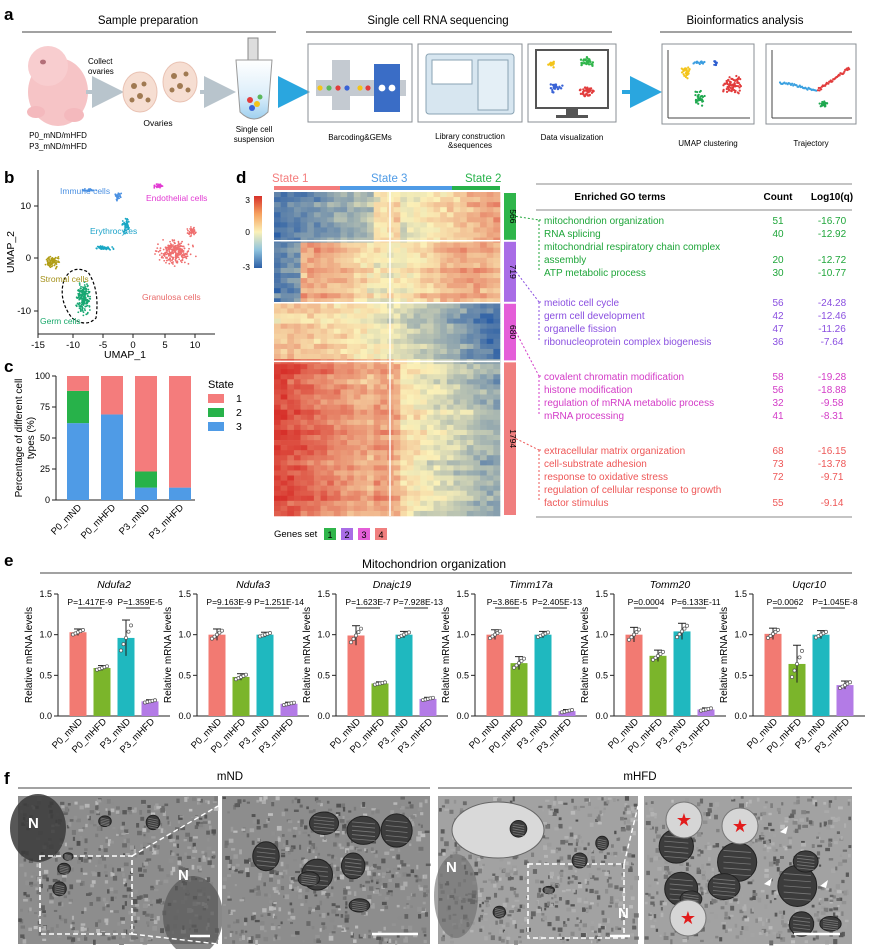 This screenshot has width=869, height=949. I want to click on c-y-tick: 75, so click(45, 407).